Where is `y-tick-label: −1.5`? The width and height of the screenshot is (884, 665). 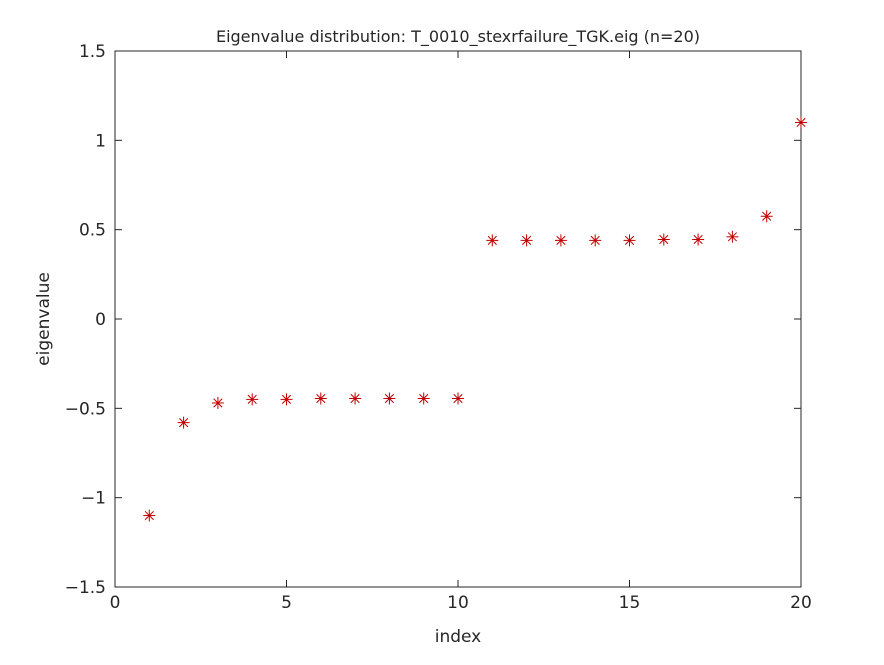
y-tick-label: −1.5 is located at coordinates (85, 588).